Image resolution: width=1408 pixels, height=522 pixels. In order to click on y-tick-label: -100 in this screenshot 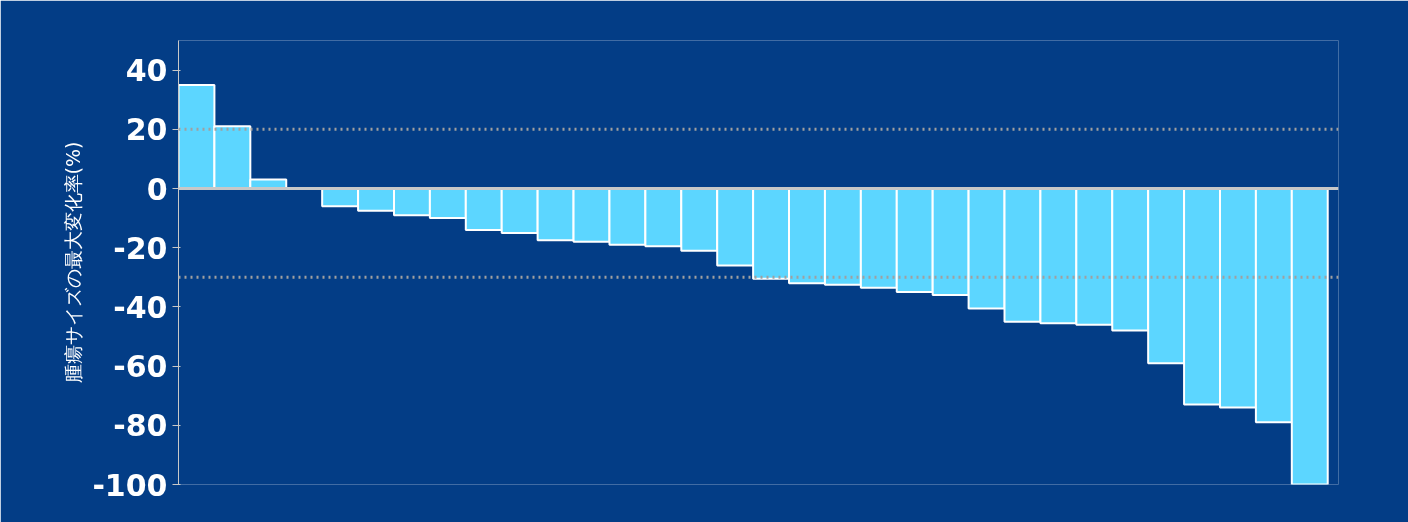, I will do `click(130, 485)`.